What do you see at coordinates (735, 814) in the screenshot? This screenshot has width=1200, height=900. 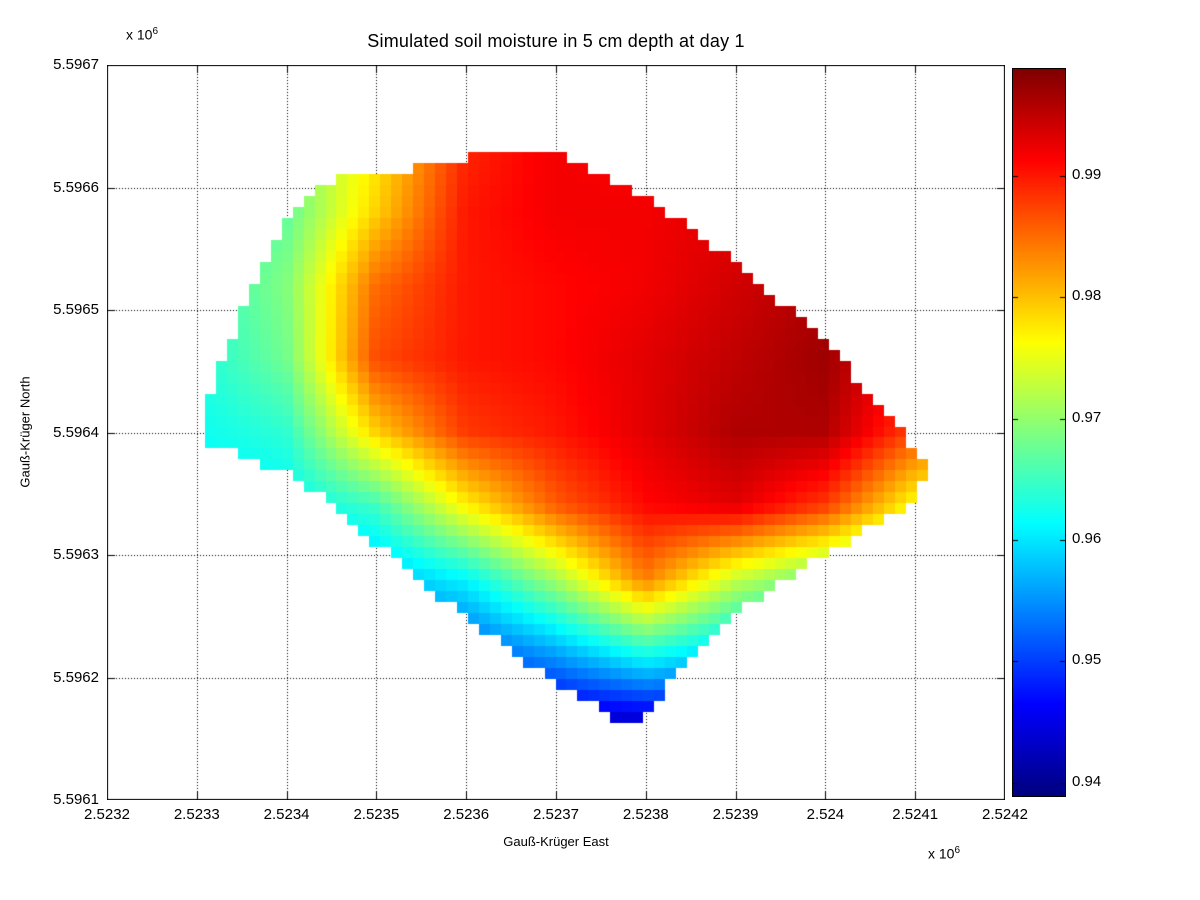 I see `x-tick-label: 2.5239` at bounding box center [735, 814].